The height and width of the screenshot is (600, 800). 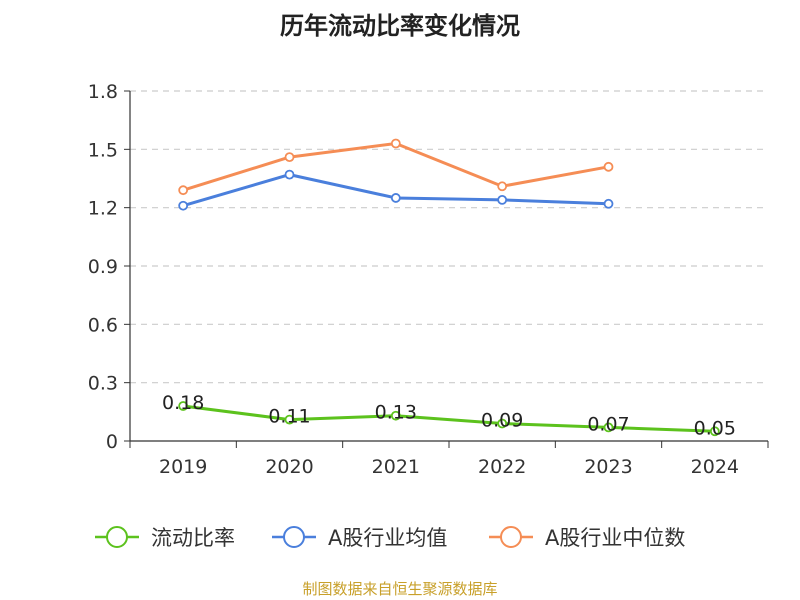 What do you see at coordinates (387, 538) in the screenshot?
I see `legend-label: A股行业均值` at bounding box center [387, 538].